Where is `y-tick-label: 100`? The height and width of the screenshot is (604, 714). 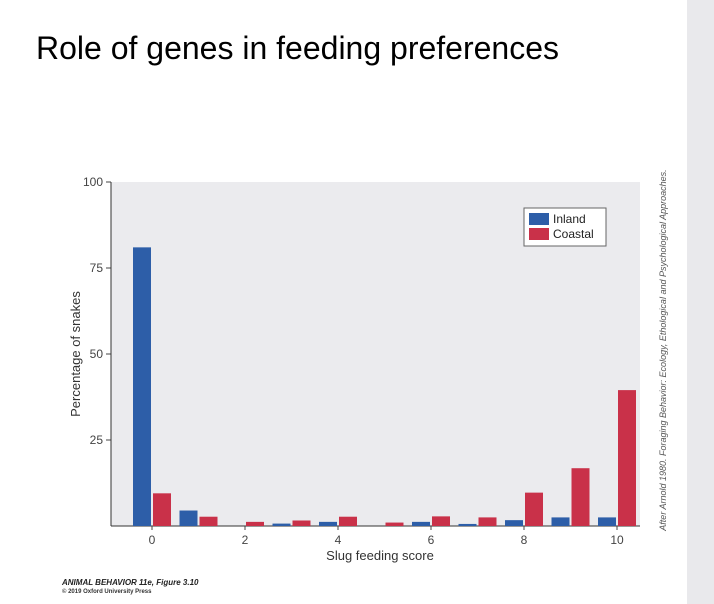 y-tick-label: 100 is located at coordinates (93, 182).